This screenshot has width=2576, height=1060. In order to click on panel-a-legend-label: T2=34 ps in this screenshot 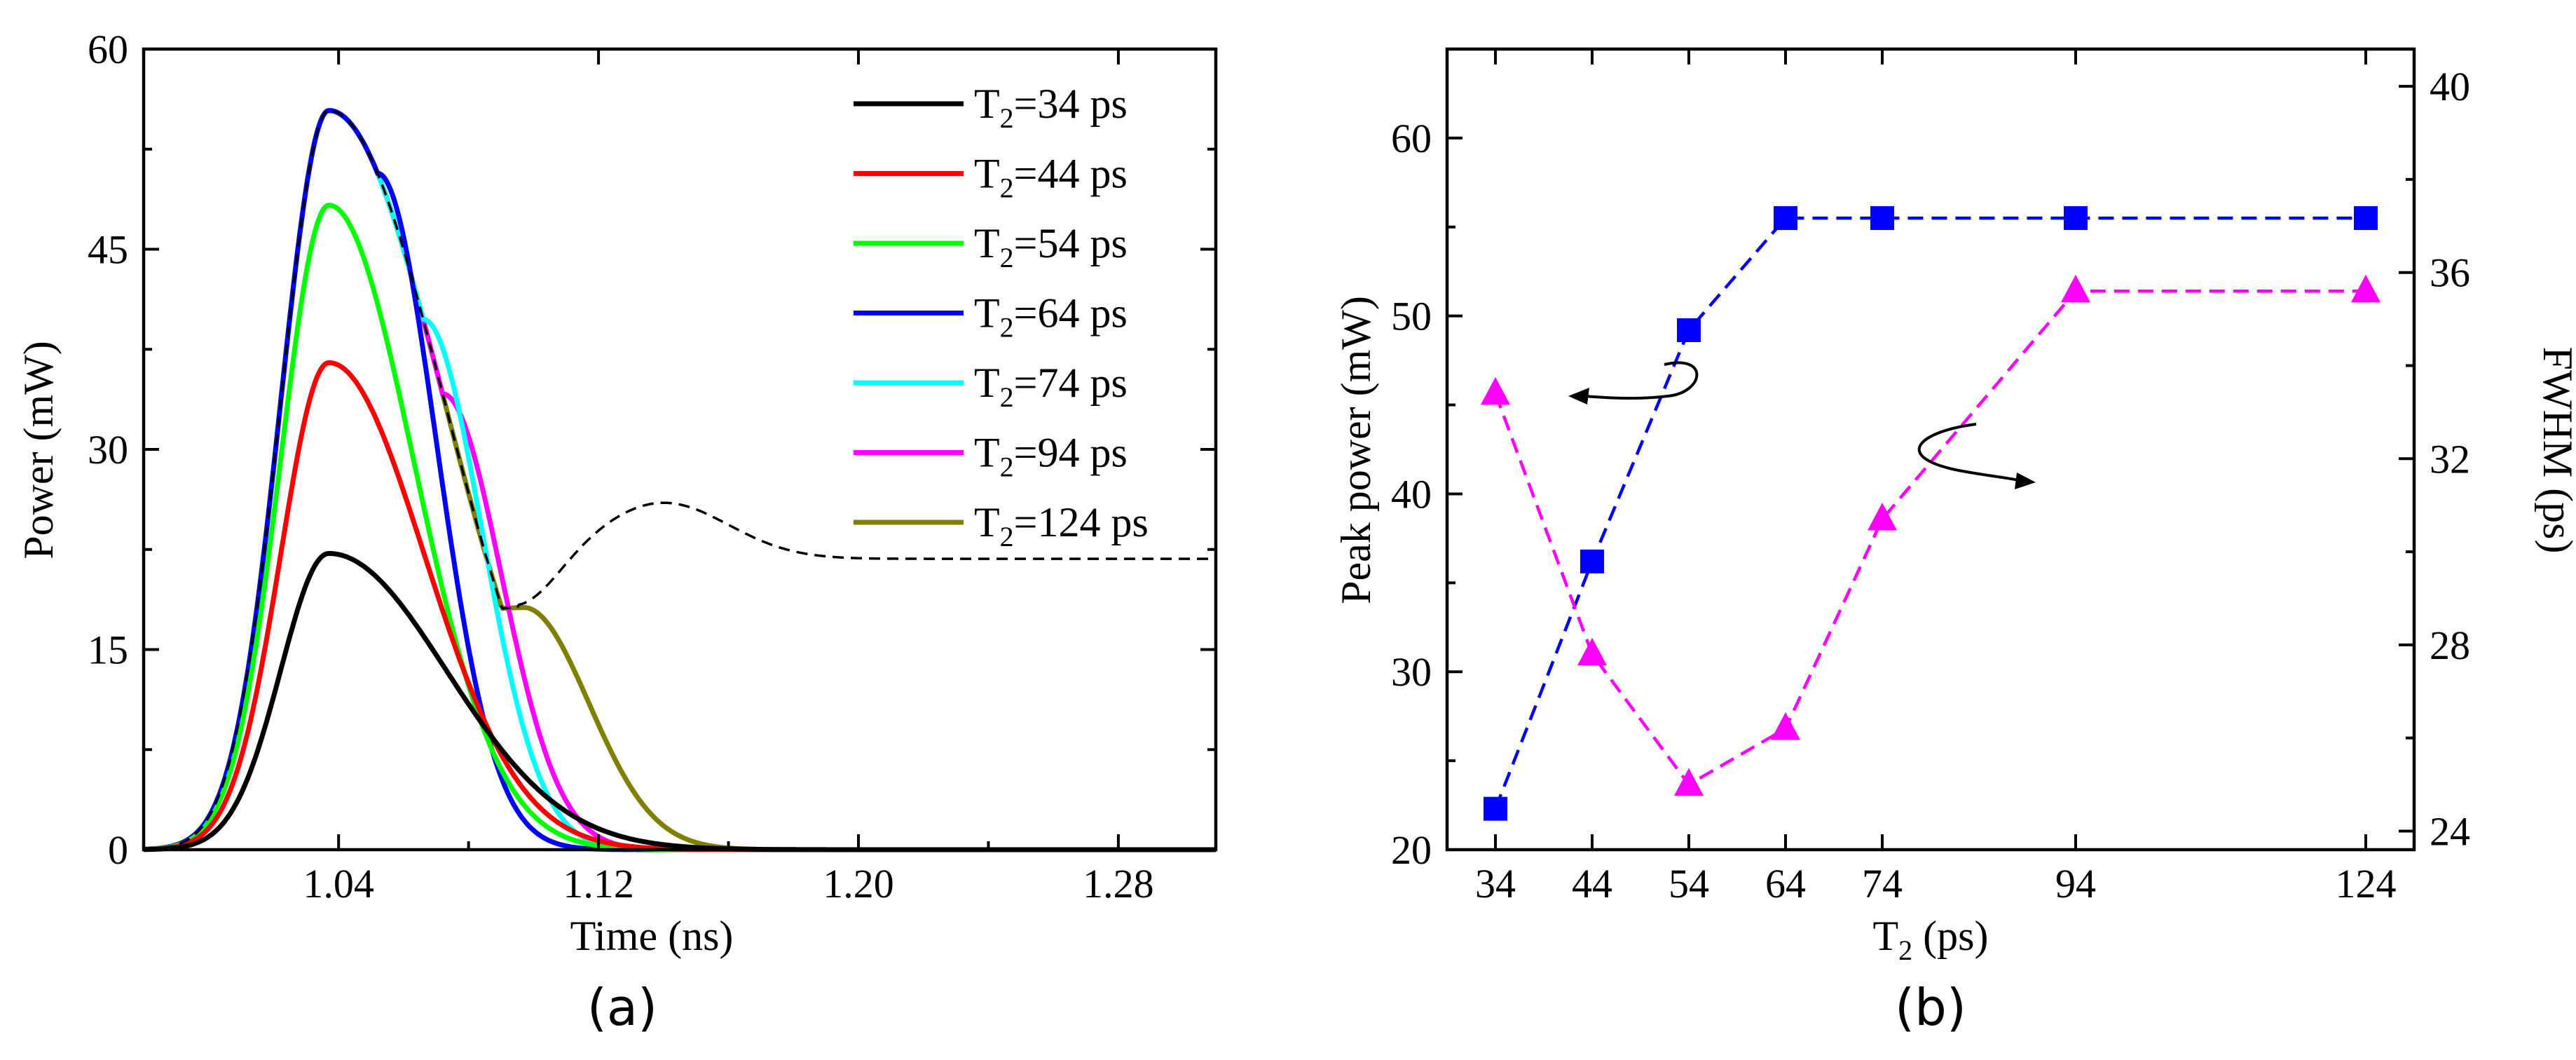, I will do `click(1051, 107)`.